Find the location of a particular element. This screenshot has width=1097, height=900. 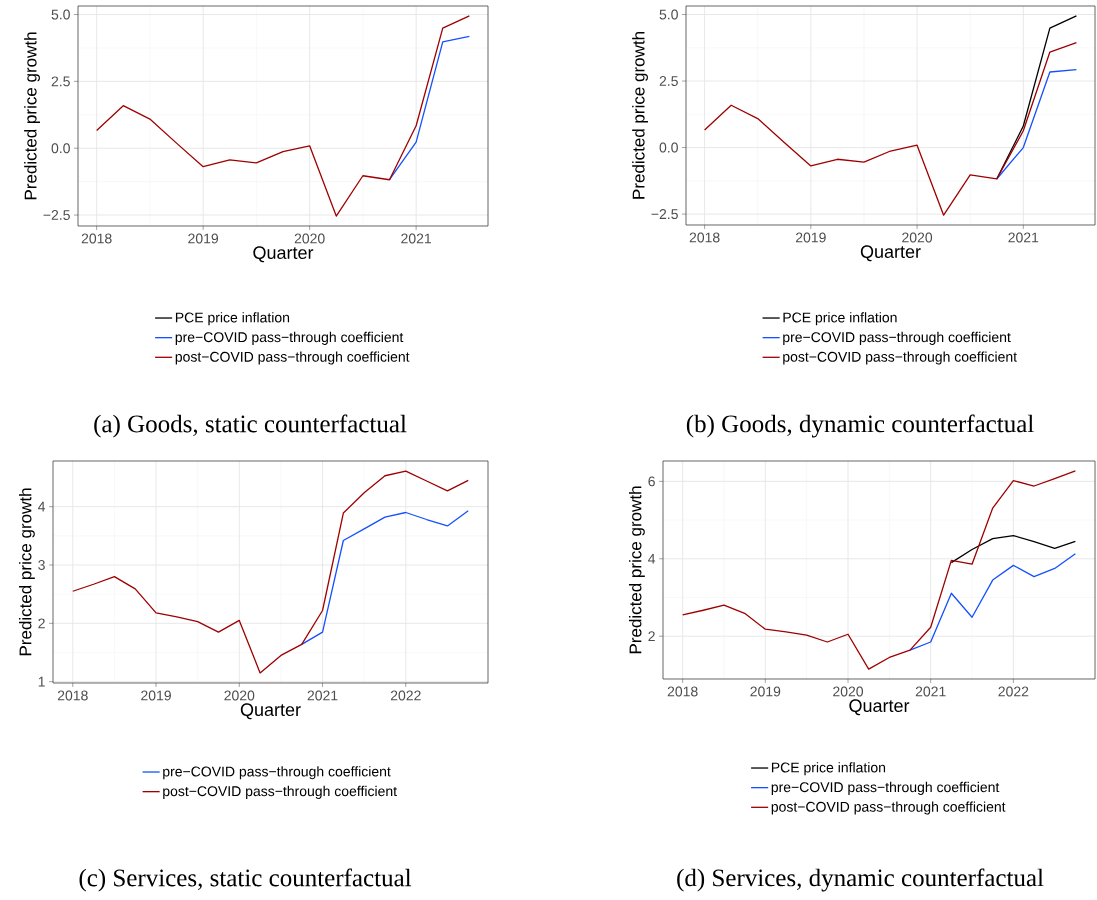

y-tick-label: 3 is located at coordinates (41, 565).